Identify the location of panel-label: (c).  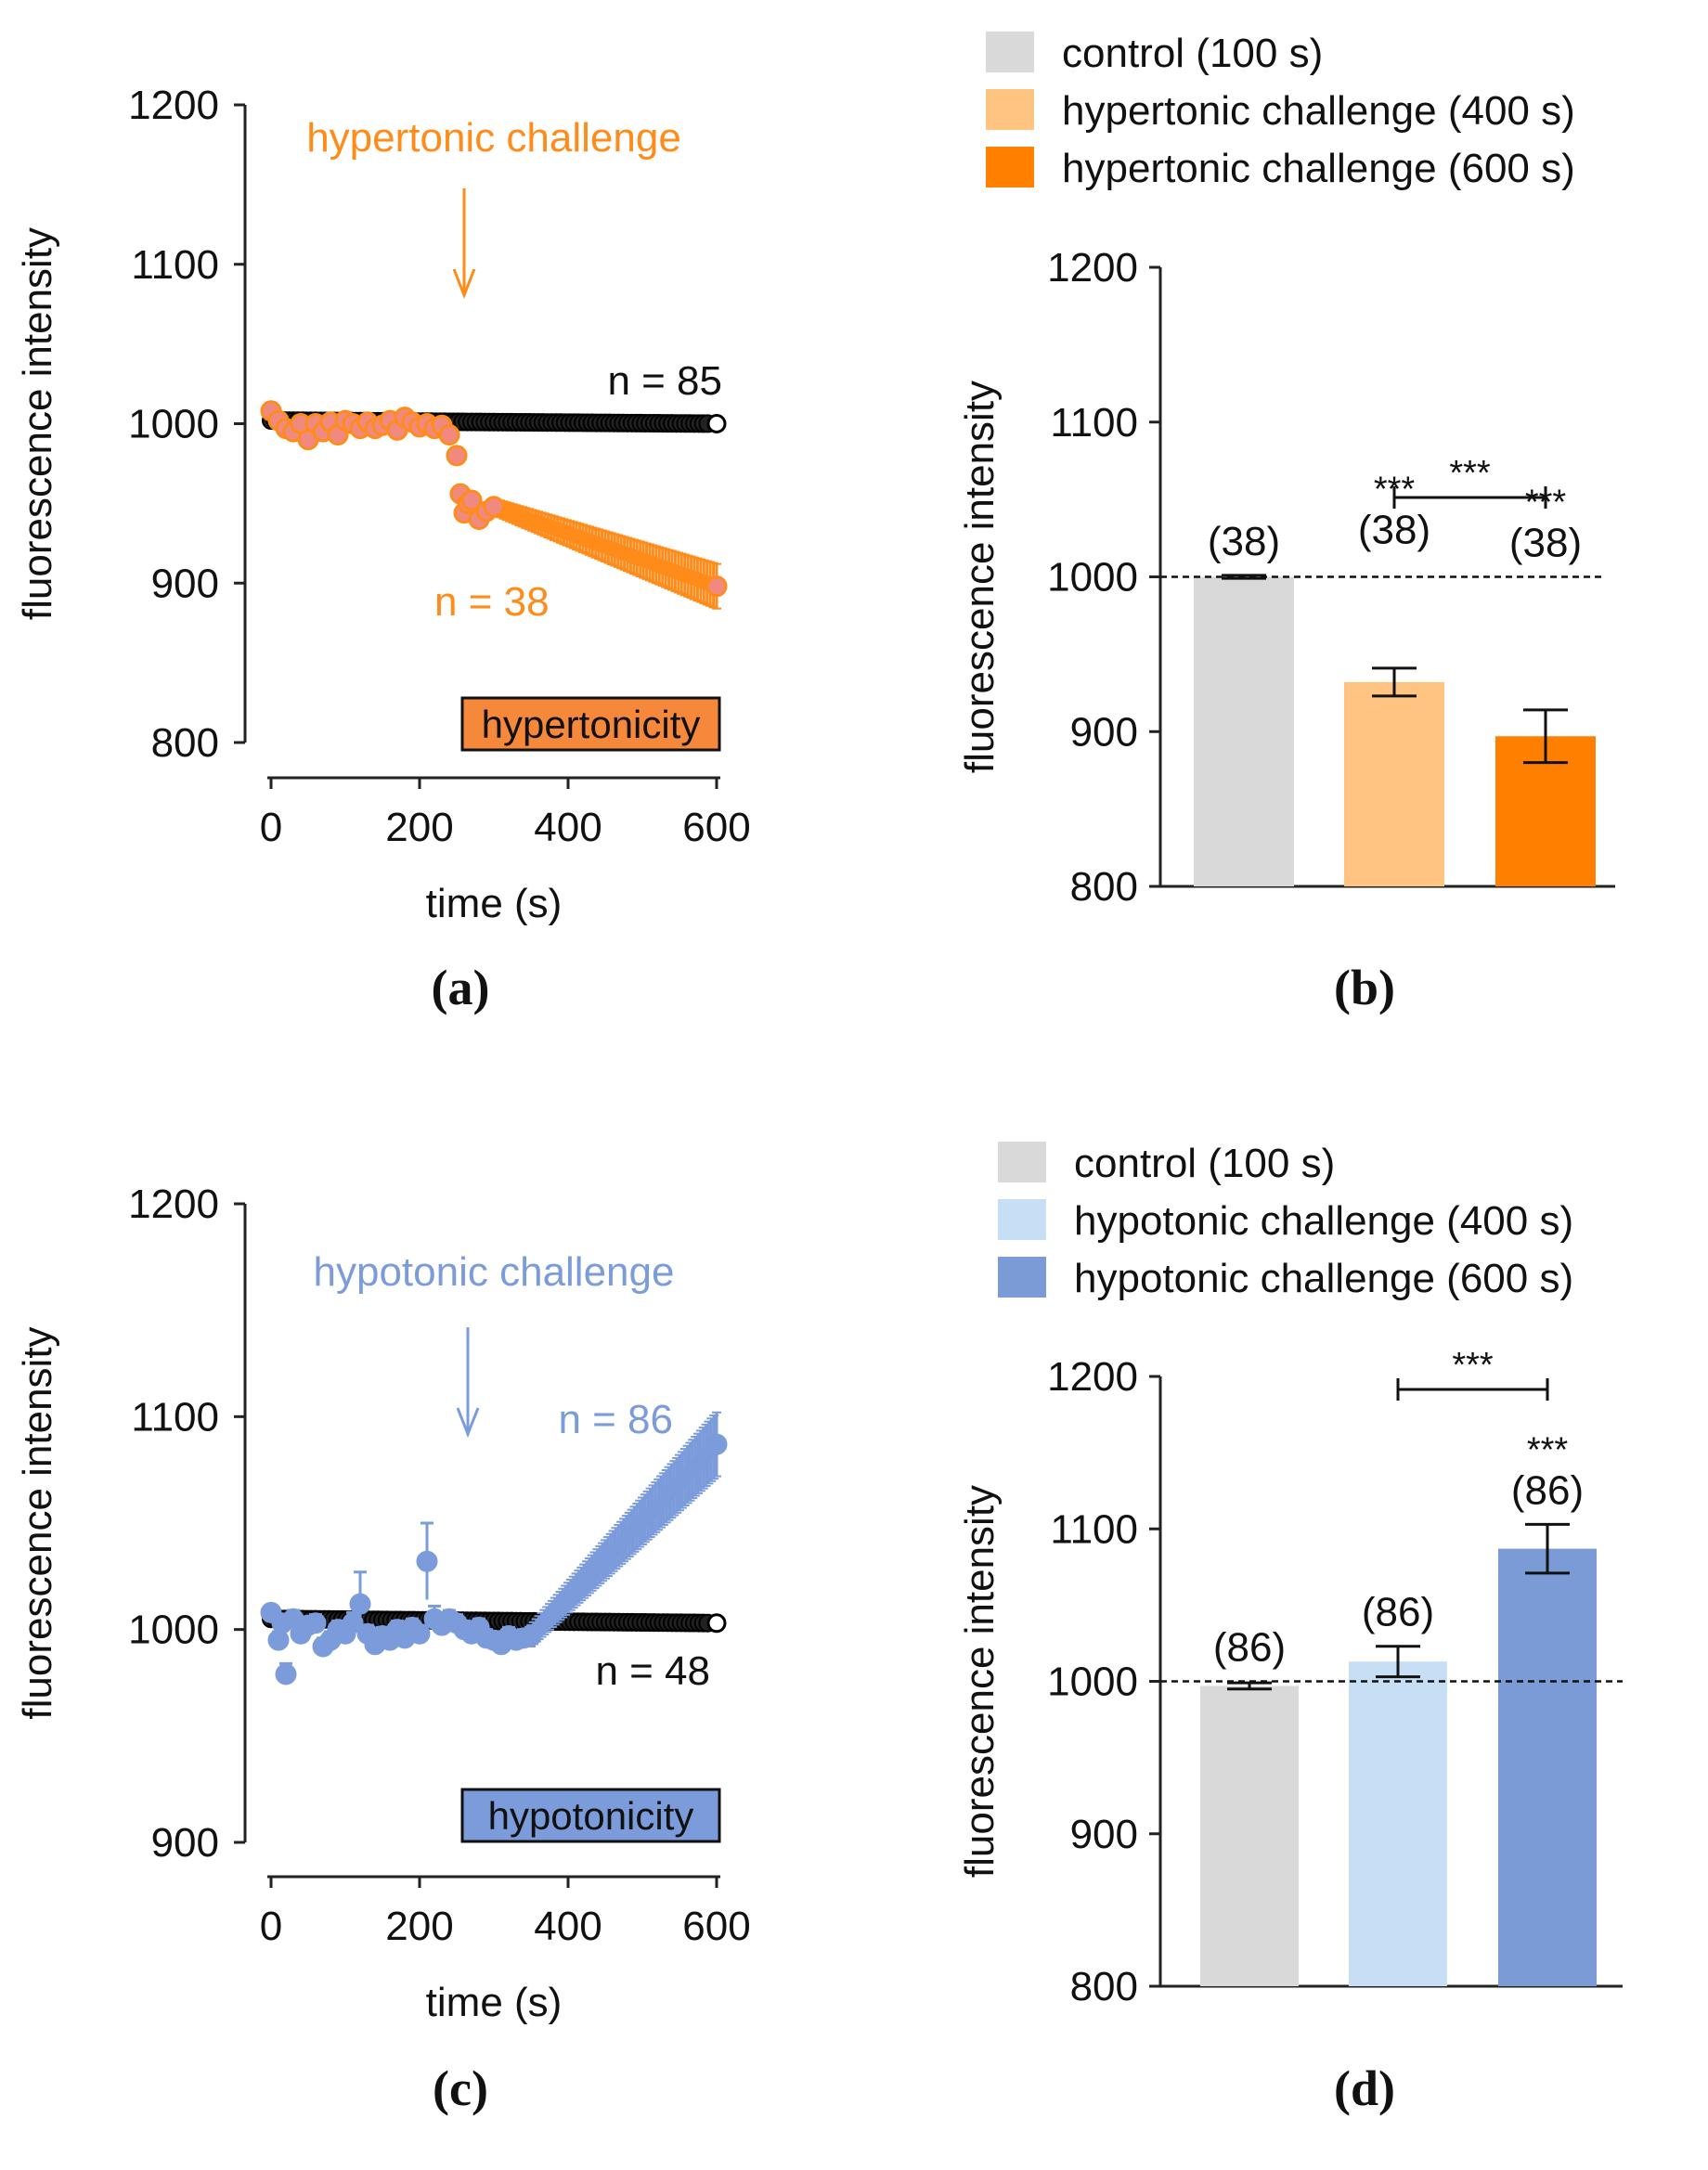
(460, 2088).